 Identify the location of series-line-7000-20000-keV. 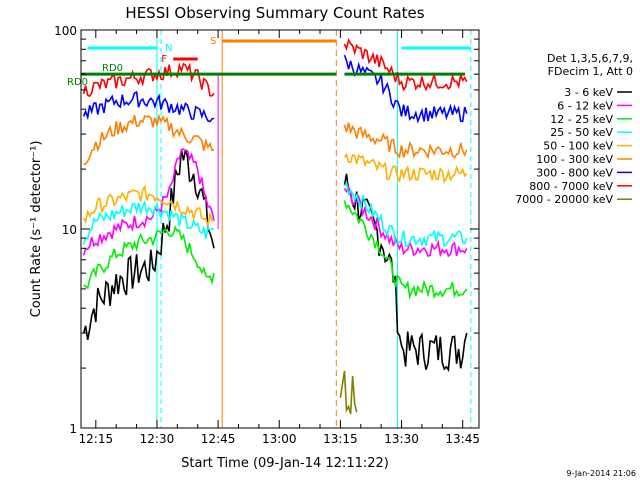
(348, 392).